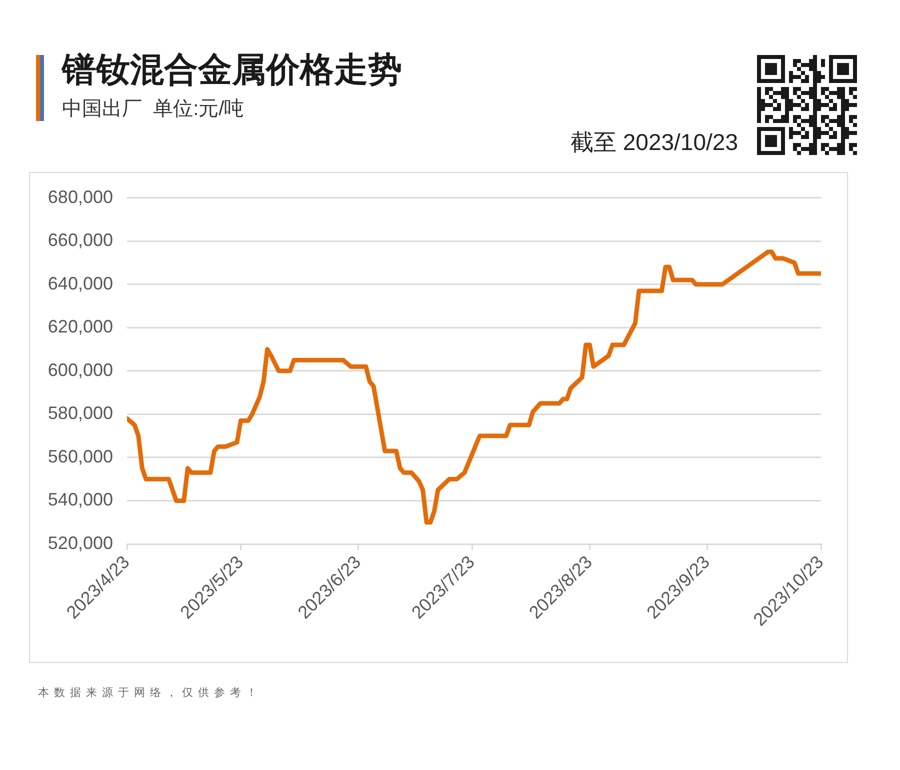 Image resolution: width=900 pixels, height=770 pixels. I want to click on y-tick-label: 660,000, so click(80, 240).